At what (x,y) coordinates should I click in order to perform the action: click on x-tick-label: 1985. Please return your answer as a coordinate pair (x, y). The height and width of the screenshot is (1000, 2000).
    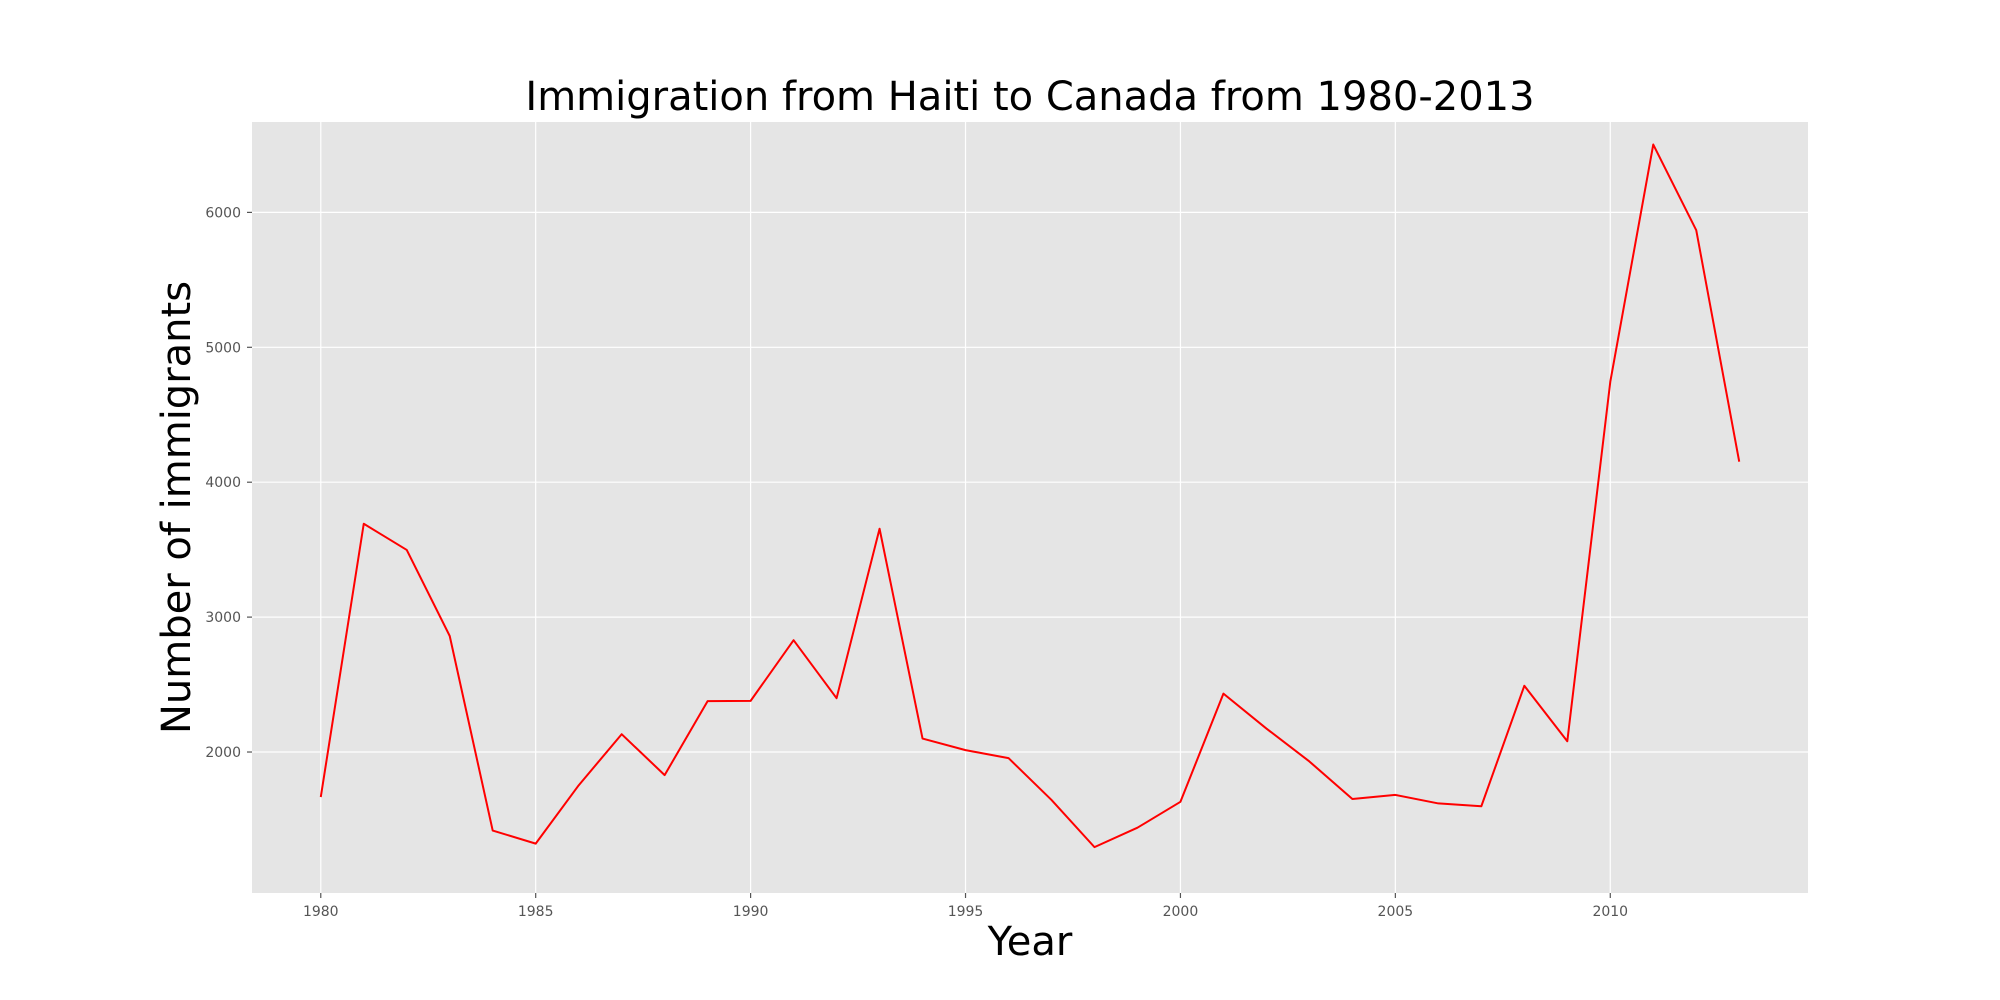
    Looking at the image, I should click on (536, 912).